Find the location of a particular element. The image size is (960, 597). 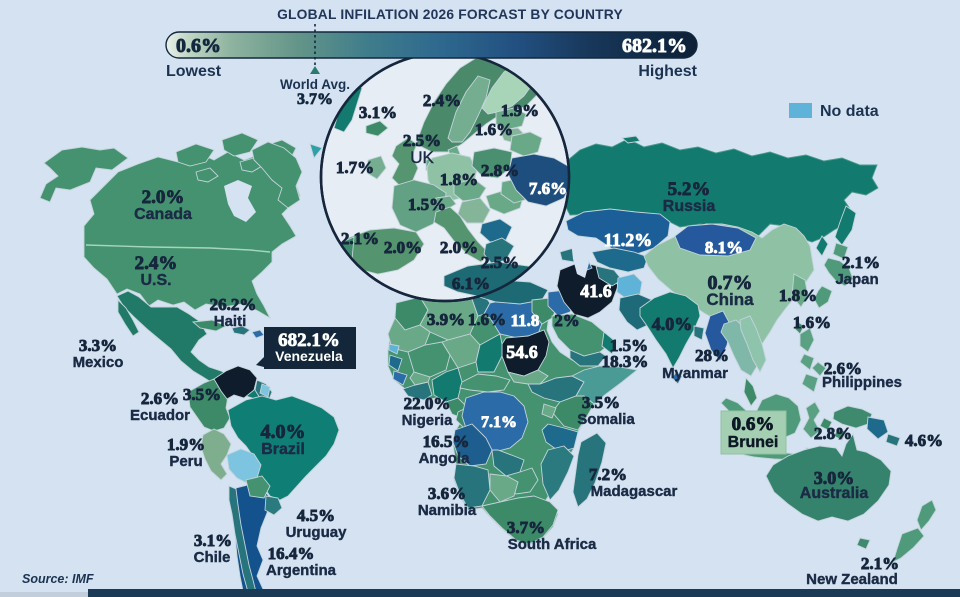

svg-text: 3.6% is located at coordinates (447, 493).